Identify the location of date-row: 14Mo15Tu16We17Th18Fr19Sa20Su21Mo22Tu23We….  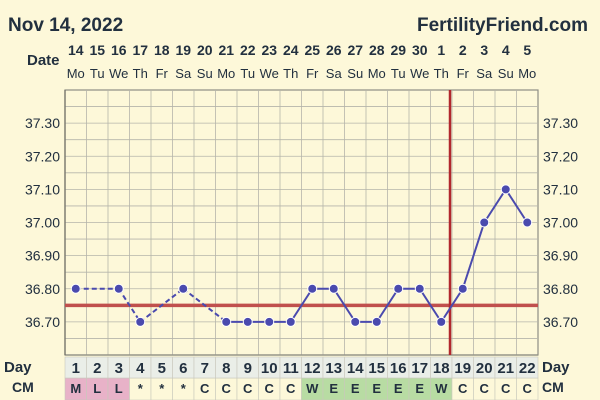
(302, 61).